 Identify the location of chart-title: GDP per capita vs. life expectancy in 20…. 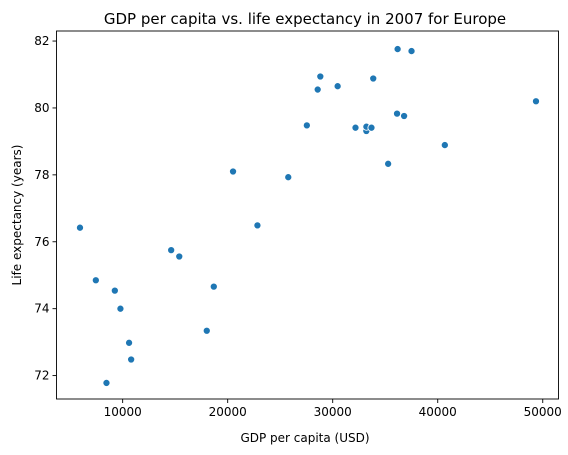
(305, 19).